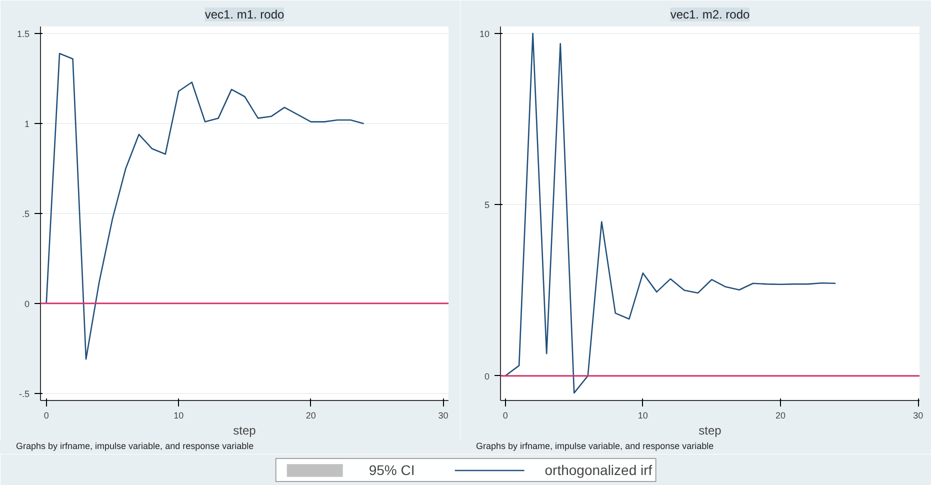 The image size is (931, 485). I want to click on chart-title: vec1. m2. rodo, so click(710, 15).